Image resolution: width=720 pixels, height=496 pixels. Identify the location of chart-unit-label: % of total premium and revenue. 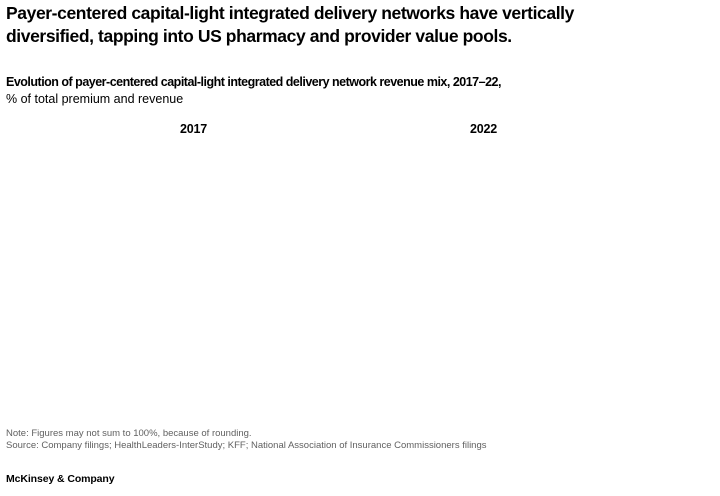
(95, 99).